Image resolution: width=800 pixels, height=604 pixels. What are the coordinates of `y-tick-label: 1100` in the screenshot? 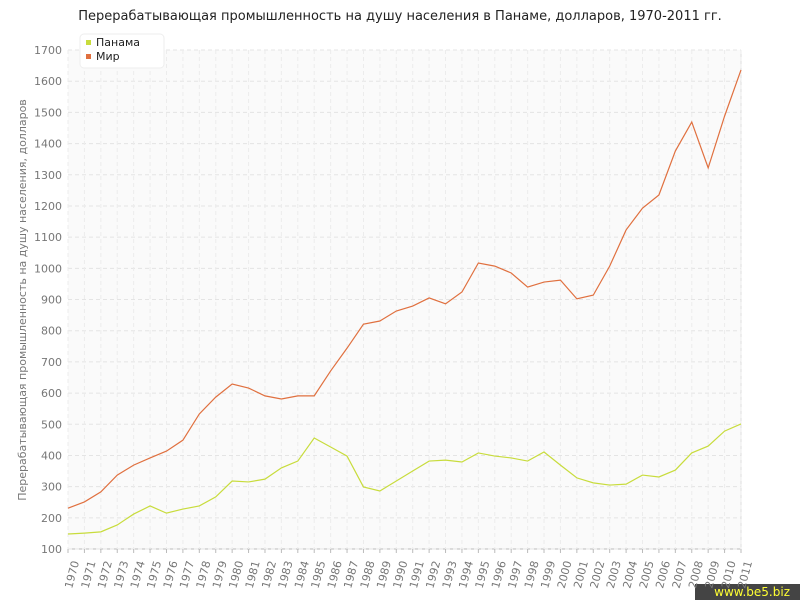 It's located at (48, 237).